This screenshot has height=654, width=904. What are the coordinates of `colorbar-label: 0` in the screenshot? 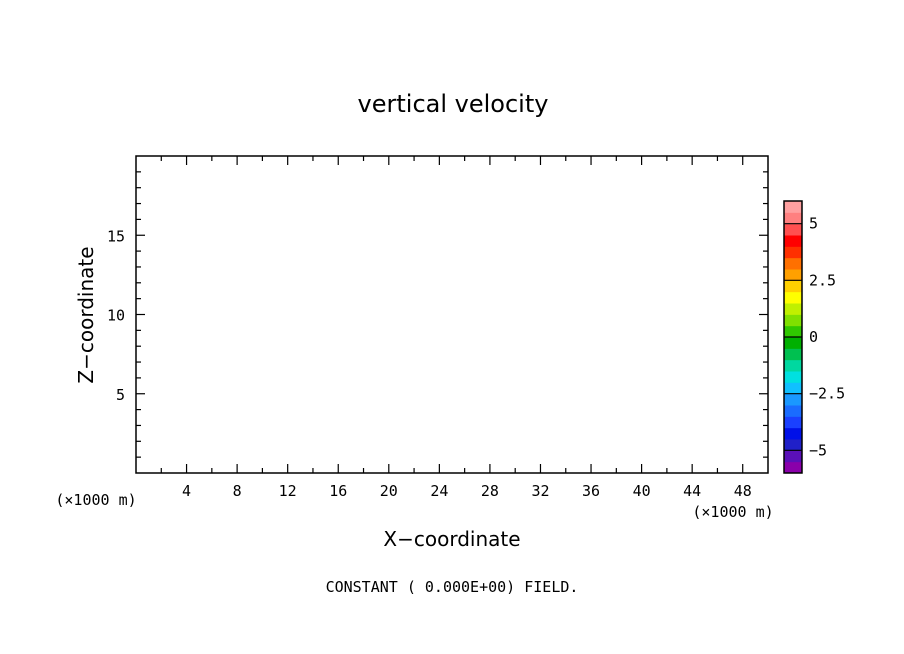 It's located at (813, 337).